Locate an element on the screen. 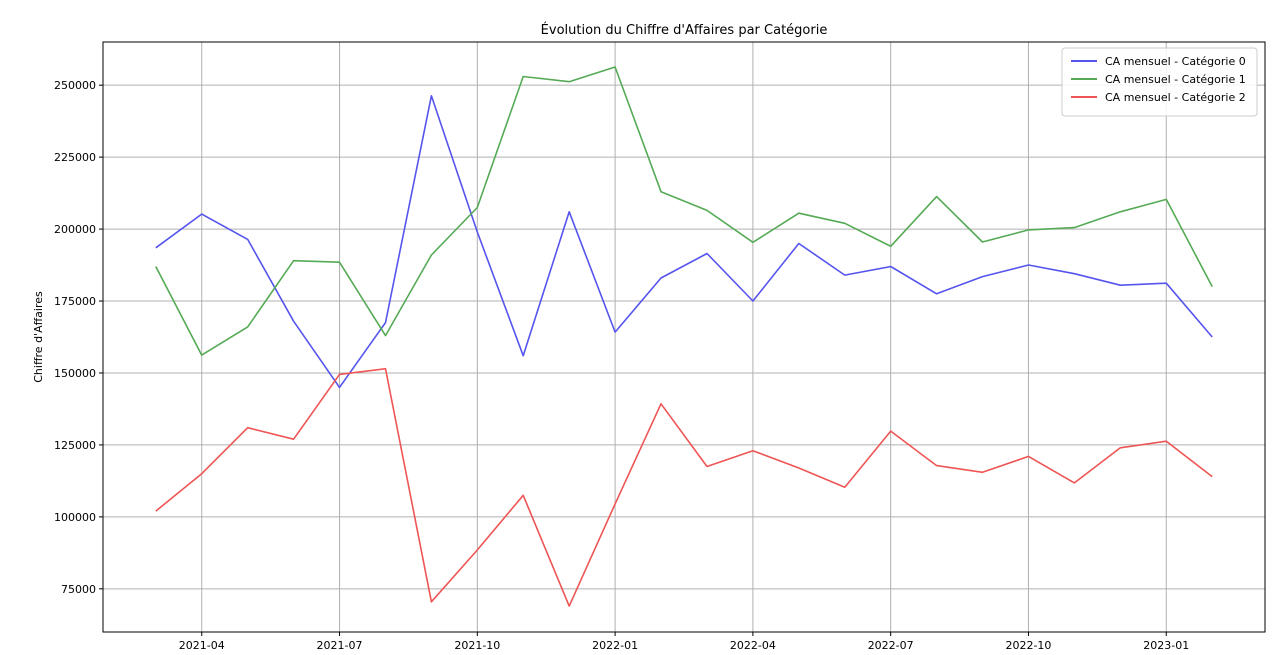 This screenshot has height=655, width=1280. legend-entry: CA mensuel - Catégorie 2 is located at coordinates (1175, 97).